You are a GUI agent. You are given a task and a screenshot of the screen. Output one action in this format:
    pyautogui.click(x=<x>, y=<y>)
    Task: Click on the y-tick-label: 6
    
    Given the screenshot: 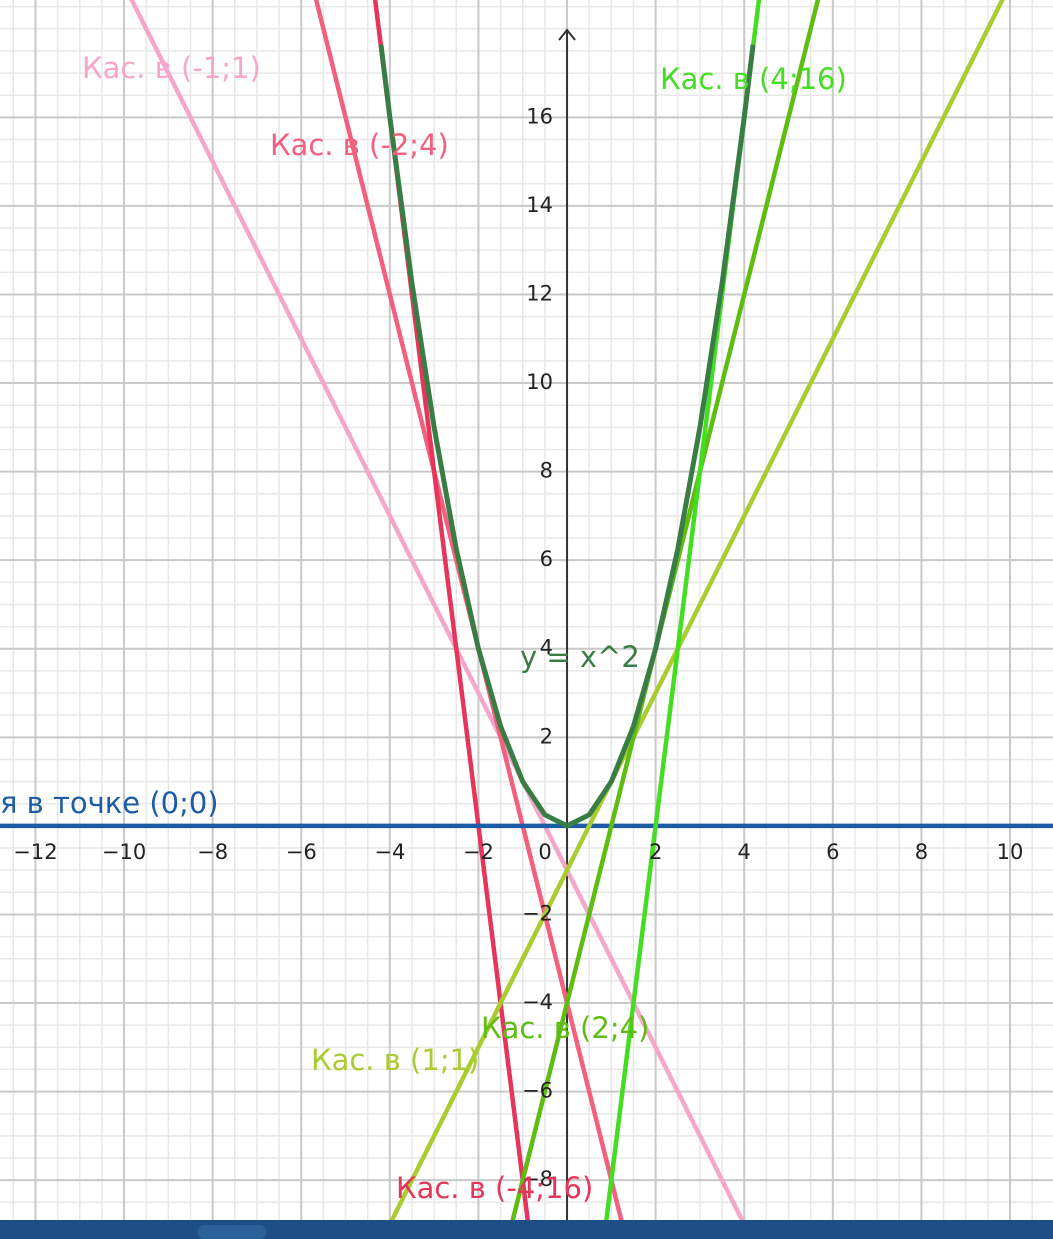 What is the action you would take?
    pyautogui.click(x=546, y=559)
    